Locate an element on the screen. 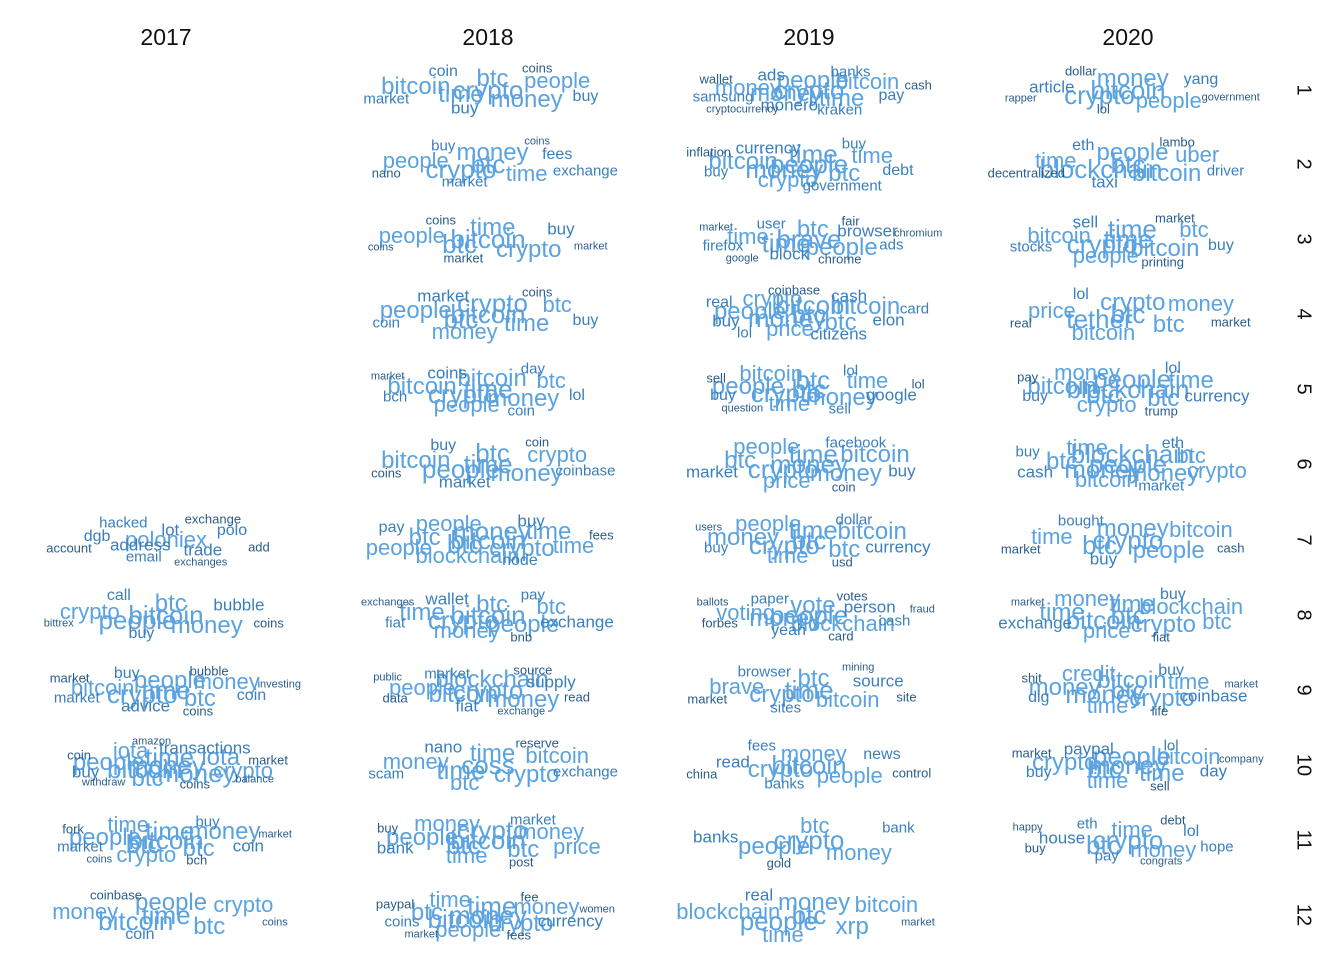 This screenshot has width=1344, height=960. cloud-word: site is located at coordinates (906, 697).